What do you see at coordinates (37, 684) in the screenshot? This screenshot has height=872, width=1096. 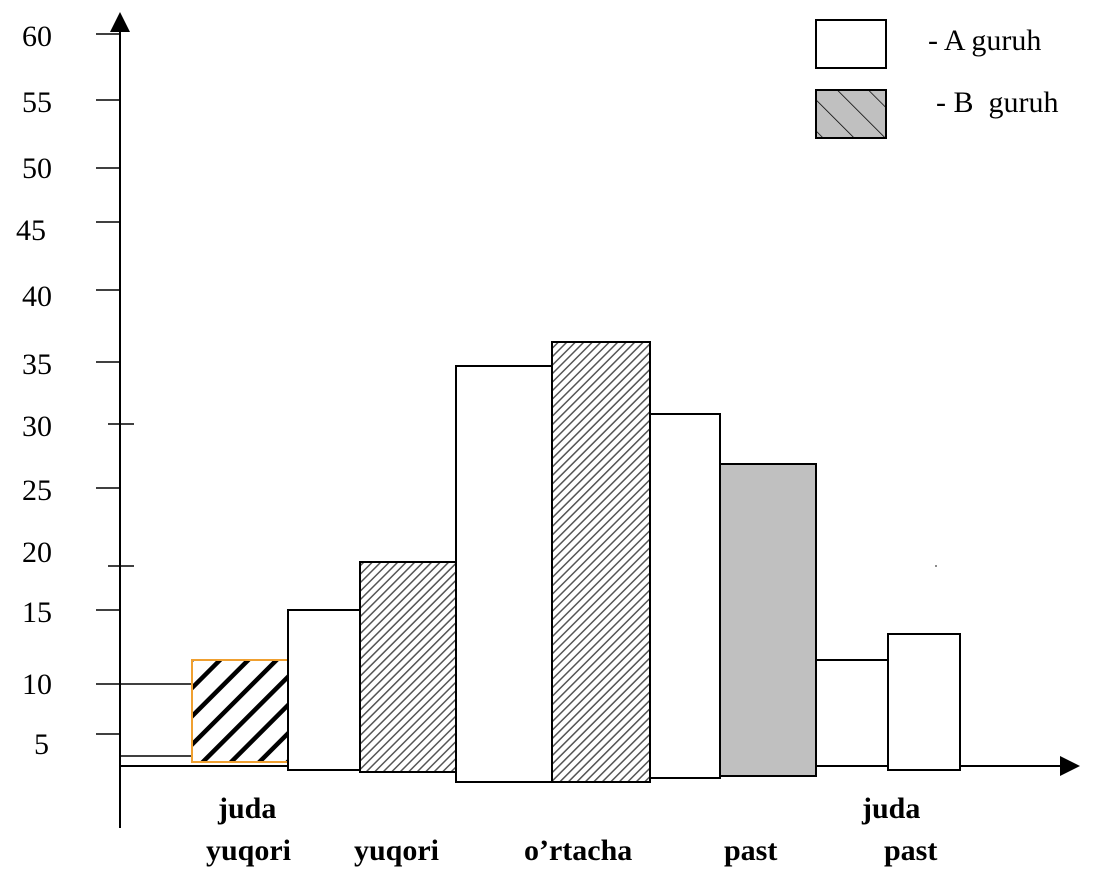 I see `y-tick-label: 10` at bounding box center [37, 684].